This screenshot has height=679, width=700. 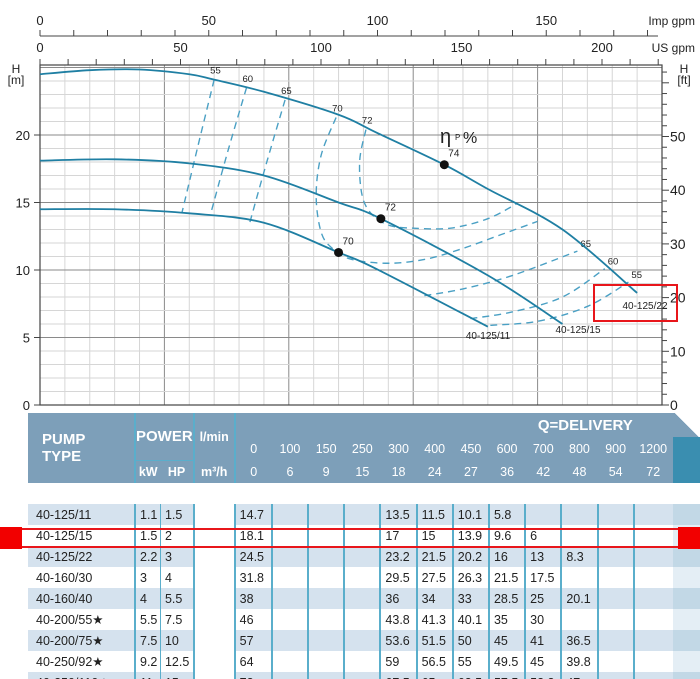 What do you see at coordinates (39, 47) in the screenshot?
I see `us-gpm-tick-label: 0` at bounding box center [39, 47].